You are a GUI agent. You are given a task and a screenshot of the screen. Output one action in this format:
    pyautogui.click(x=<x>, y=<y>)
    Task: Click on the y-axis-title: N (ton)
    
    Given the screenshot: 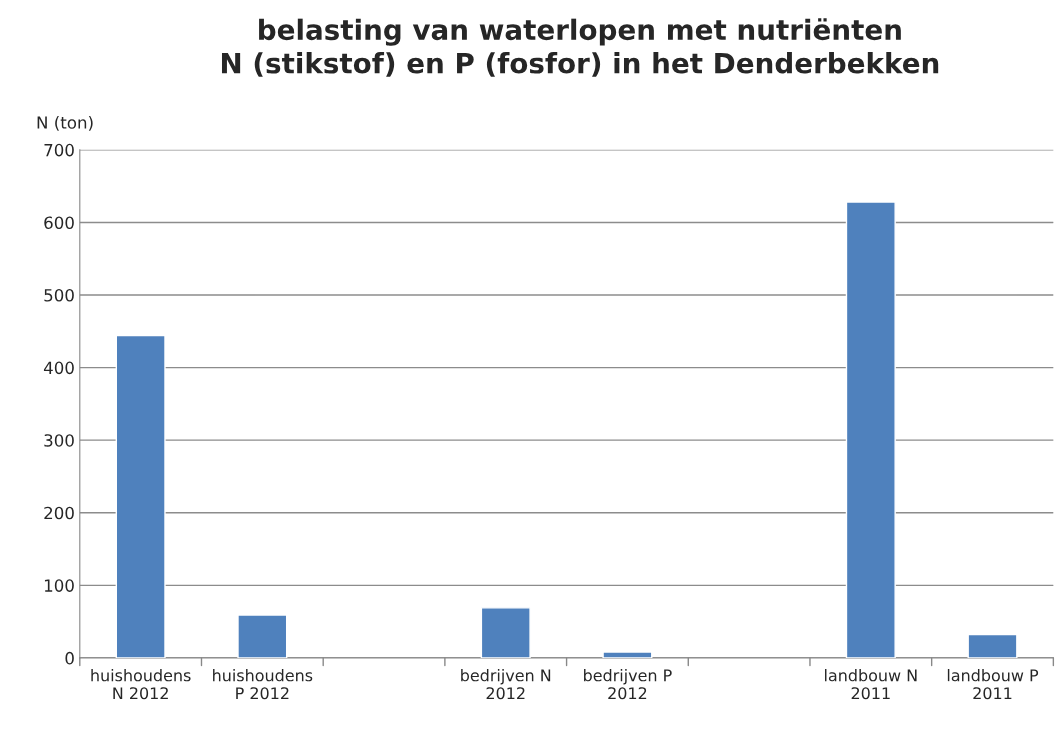 What is the action you would take?
    pyautogui.click(x=65, y=123)
    